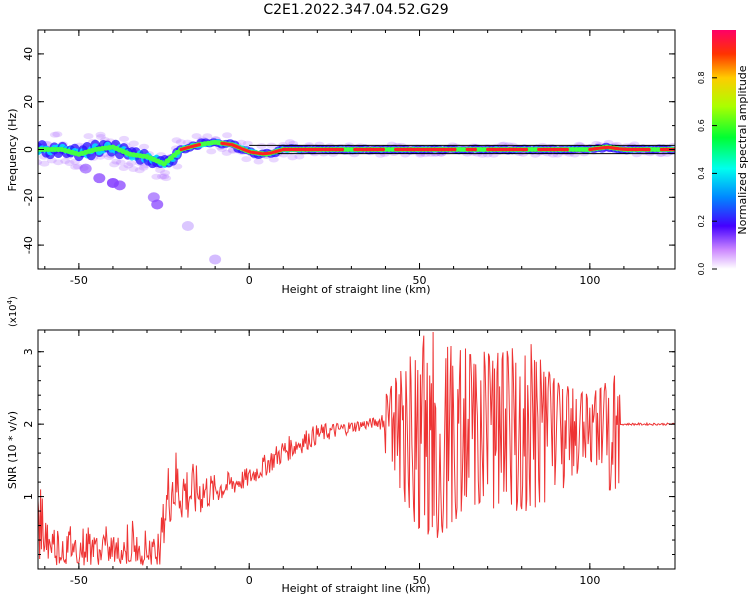 This screenshot has width=750, height=600. I want to click on y-tick-label: 3, so click(28, 351).